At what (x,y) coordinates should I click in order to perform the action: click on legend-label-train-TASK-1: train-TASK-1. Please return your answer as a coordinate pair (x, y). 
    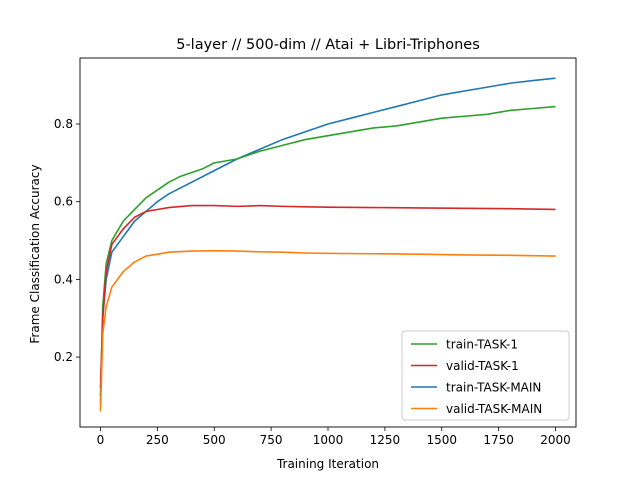
    Looking at the image, I should click on (482, 345).